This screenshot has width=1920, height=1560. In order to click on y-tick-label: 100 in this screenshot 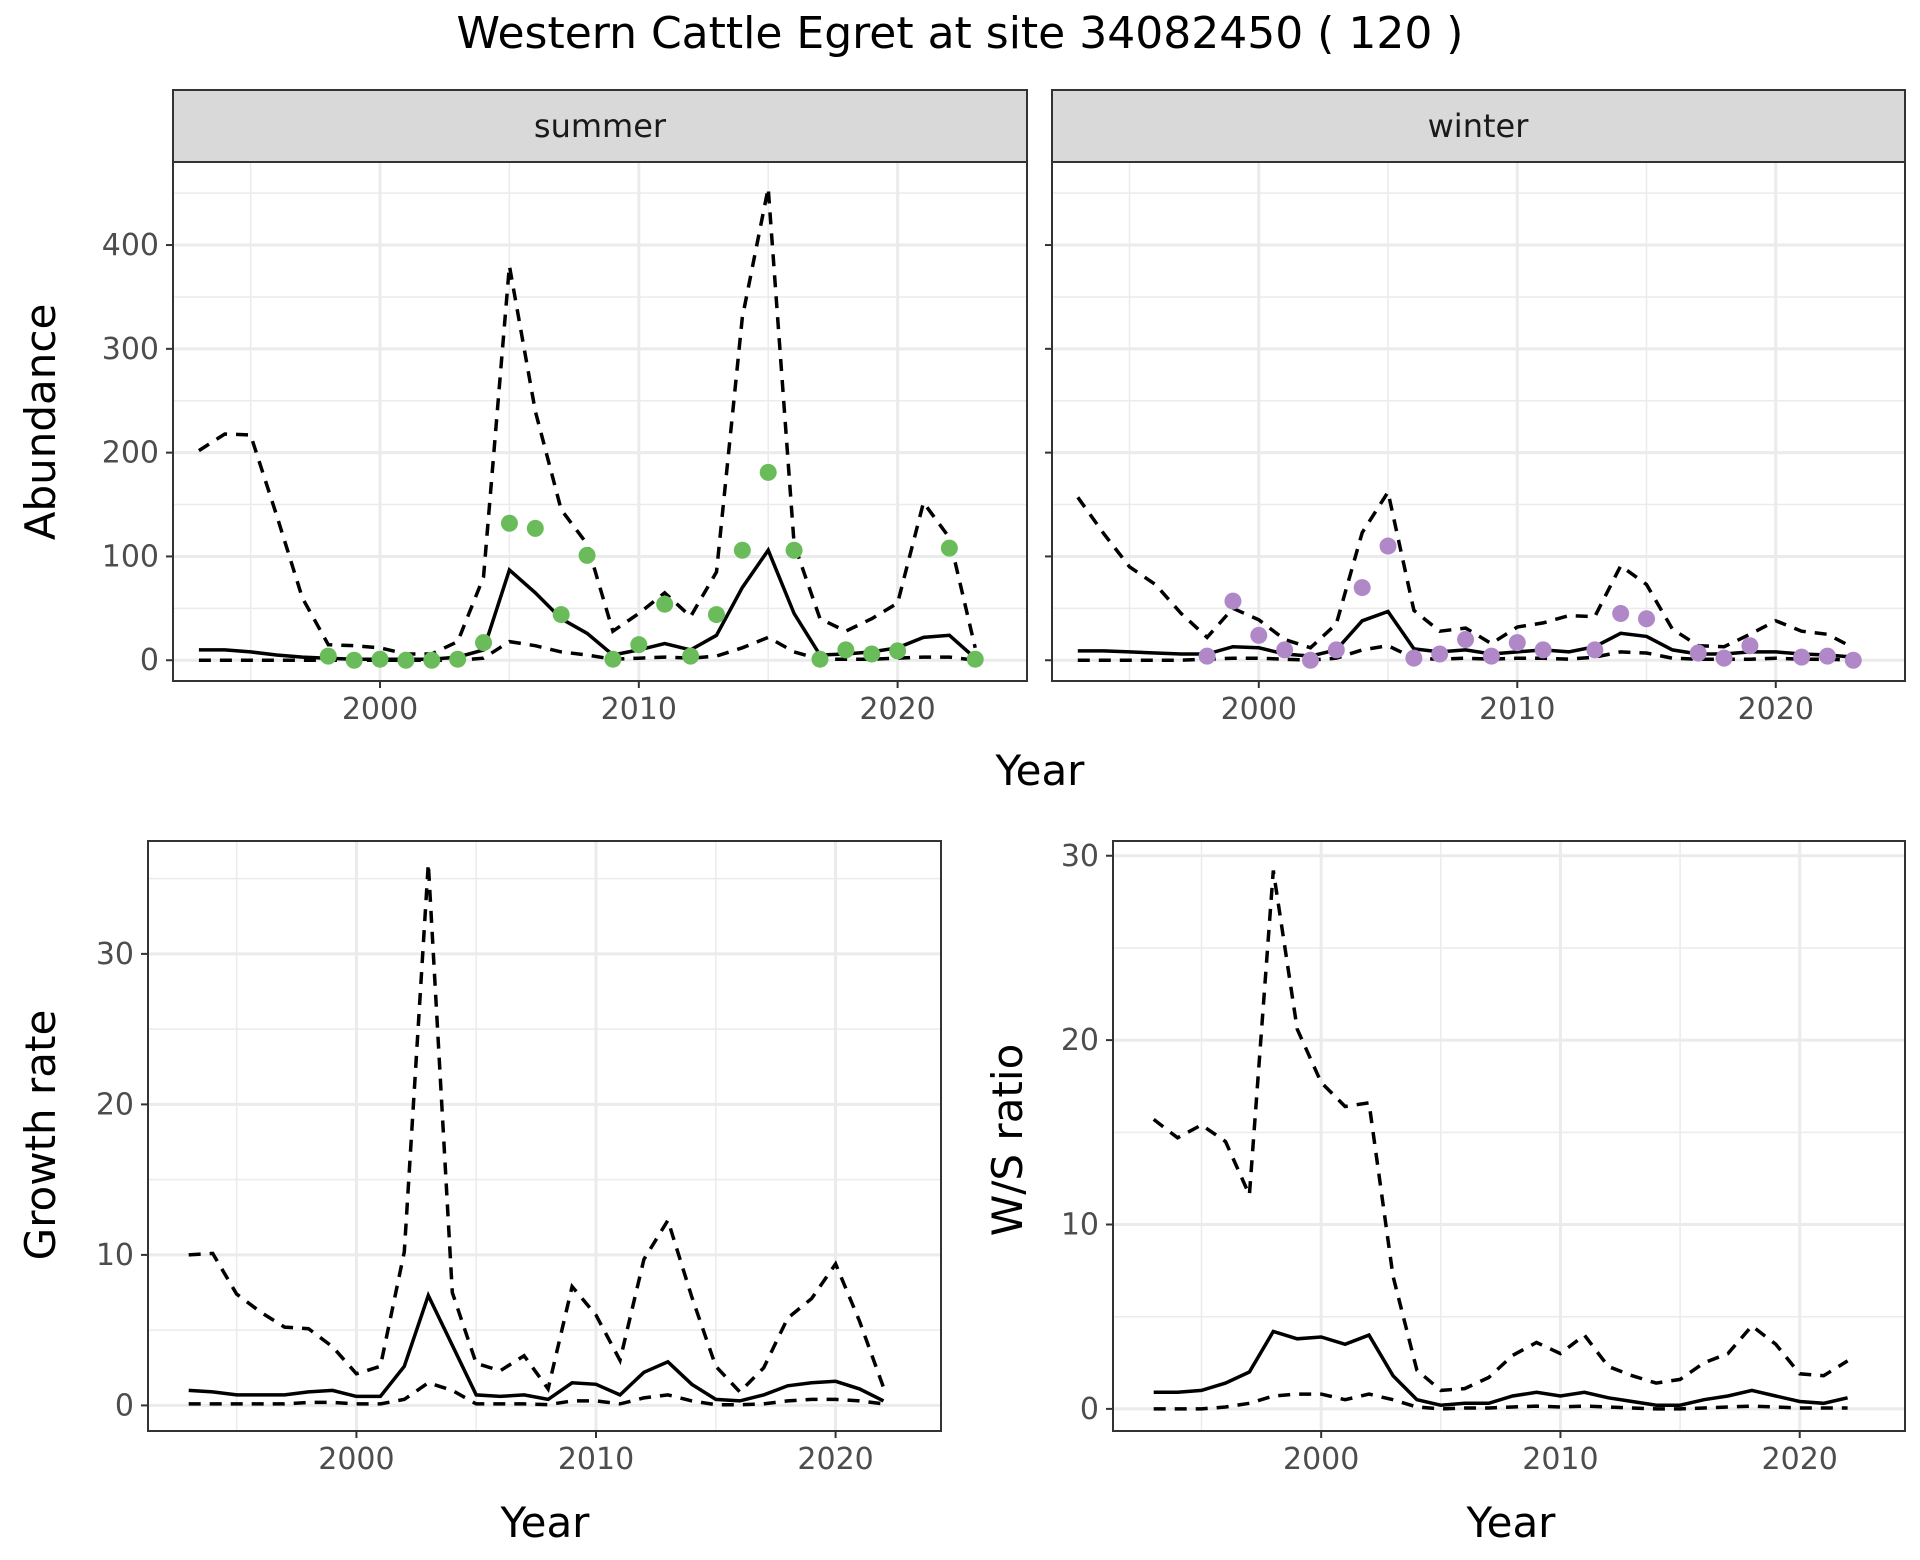, I will do `click(130, 556)`.